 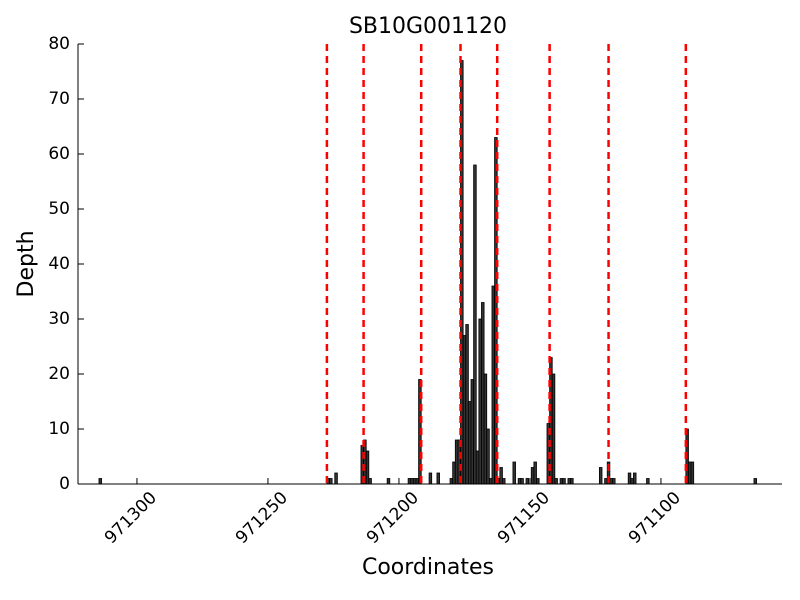 What do you see at coordinates (131, 518) in the screenshot?
I see `x-tick-label: 971300` at bounding box center [131, 518].